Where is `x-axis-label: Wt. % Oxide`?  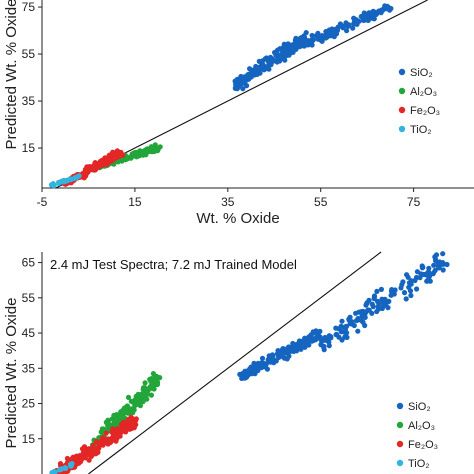 x-axis-label: Wt. % Oxide is located at coordinates (237, 218).